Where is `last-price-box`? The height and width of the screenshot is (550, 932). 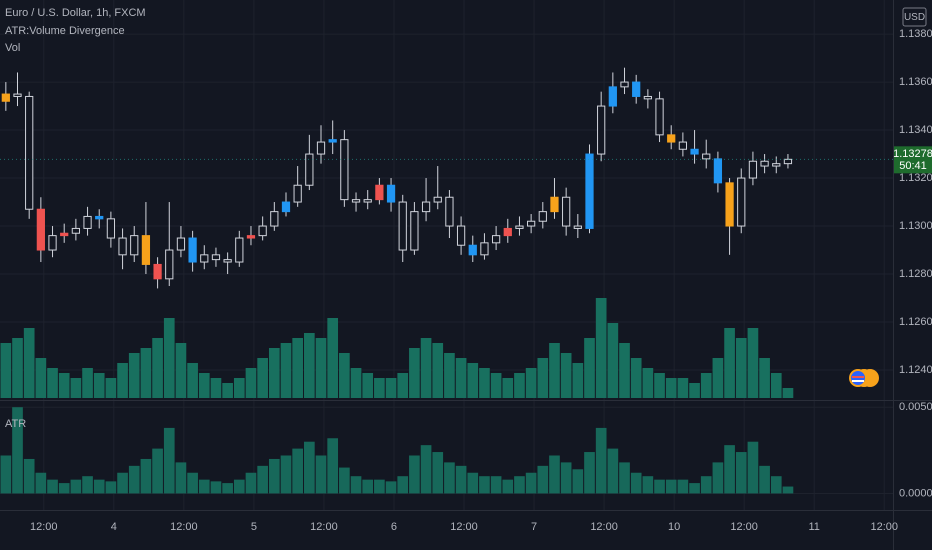
last-price-box is located at coordinates (913, 160).